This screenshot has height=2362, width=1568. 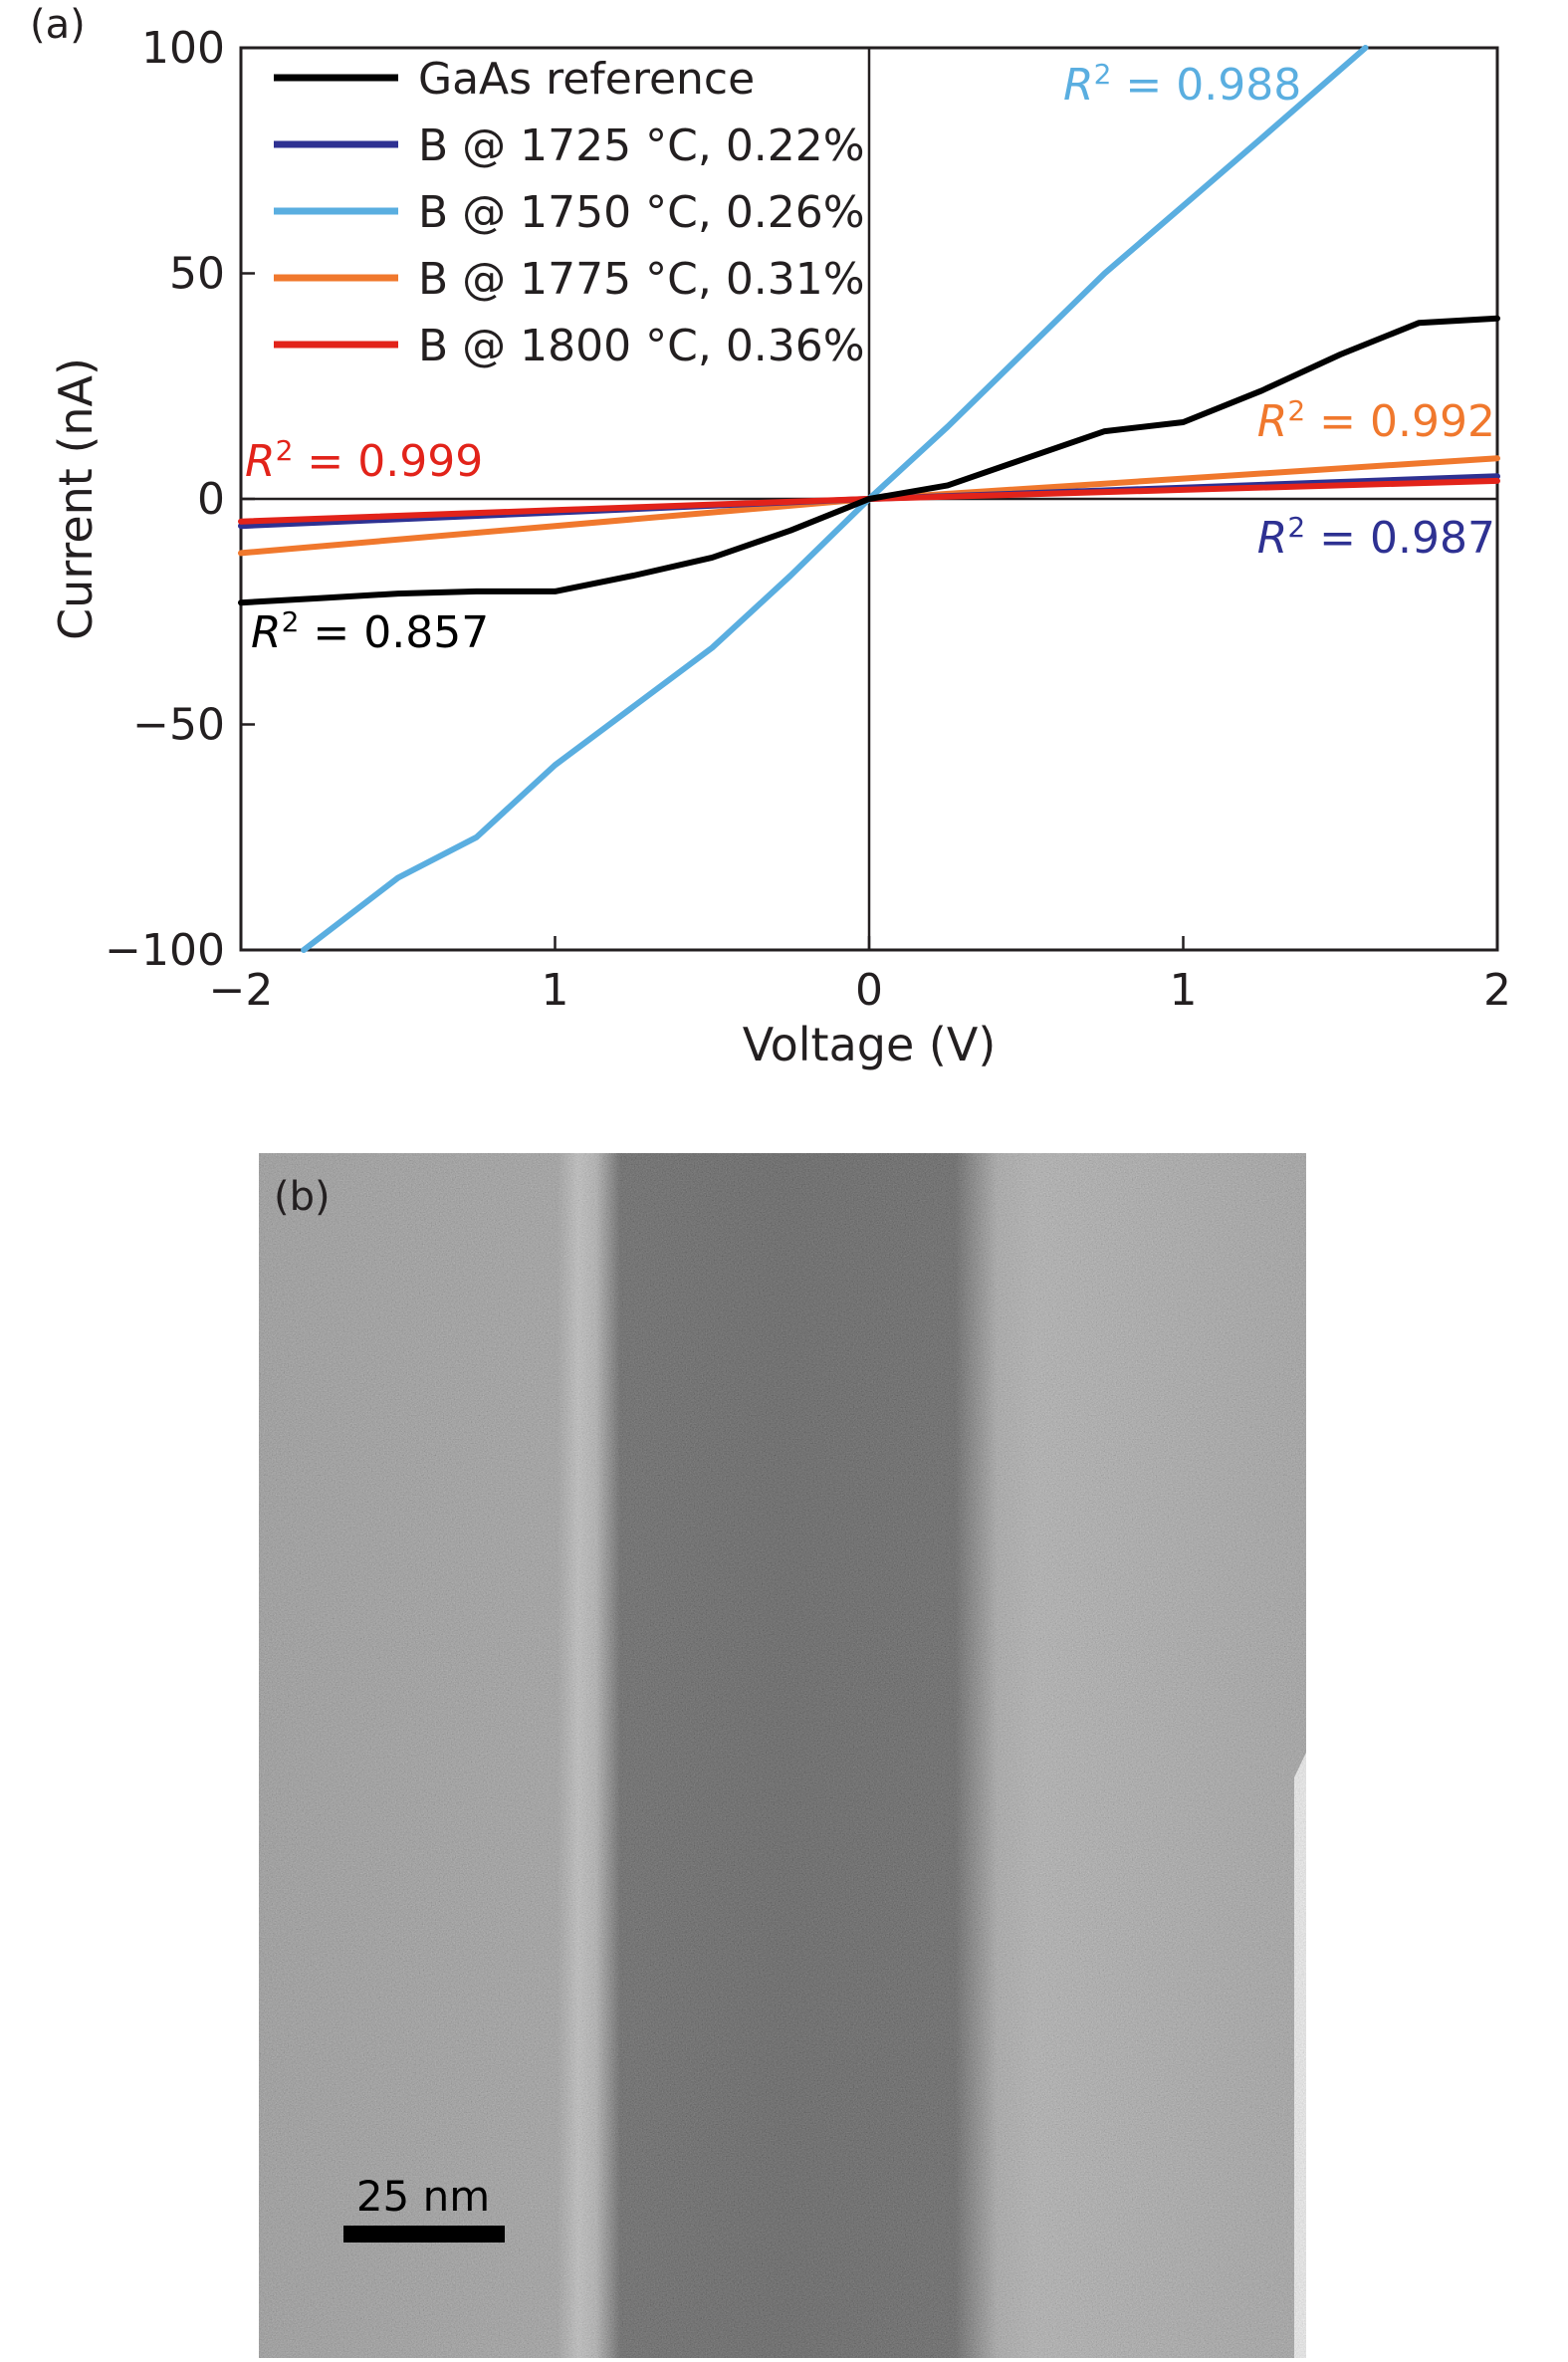 I want to click on y-axis-label: Current (nA), so click(x=76, y=498).